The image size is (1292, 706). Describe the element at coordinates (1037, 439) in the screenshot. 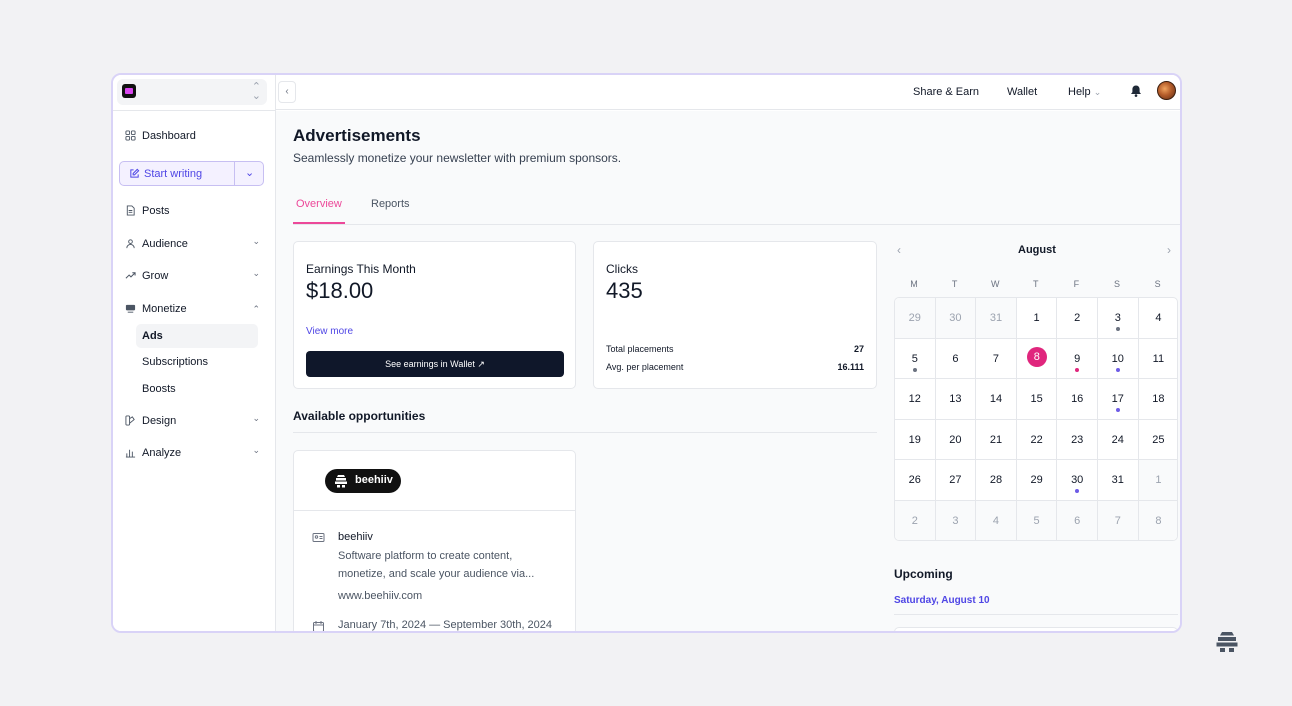

I see `calendar-day: 22` at that location.